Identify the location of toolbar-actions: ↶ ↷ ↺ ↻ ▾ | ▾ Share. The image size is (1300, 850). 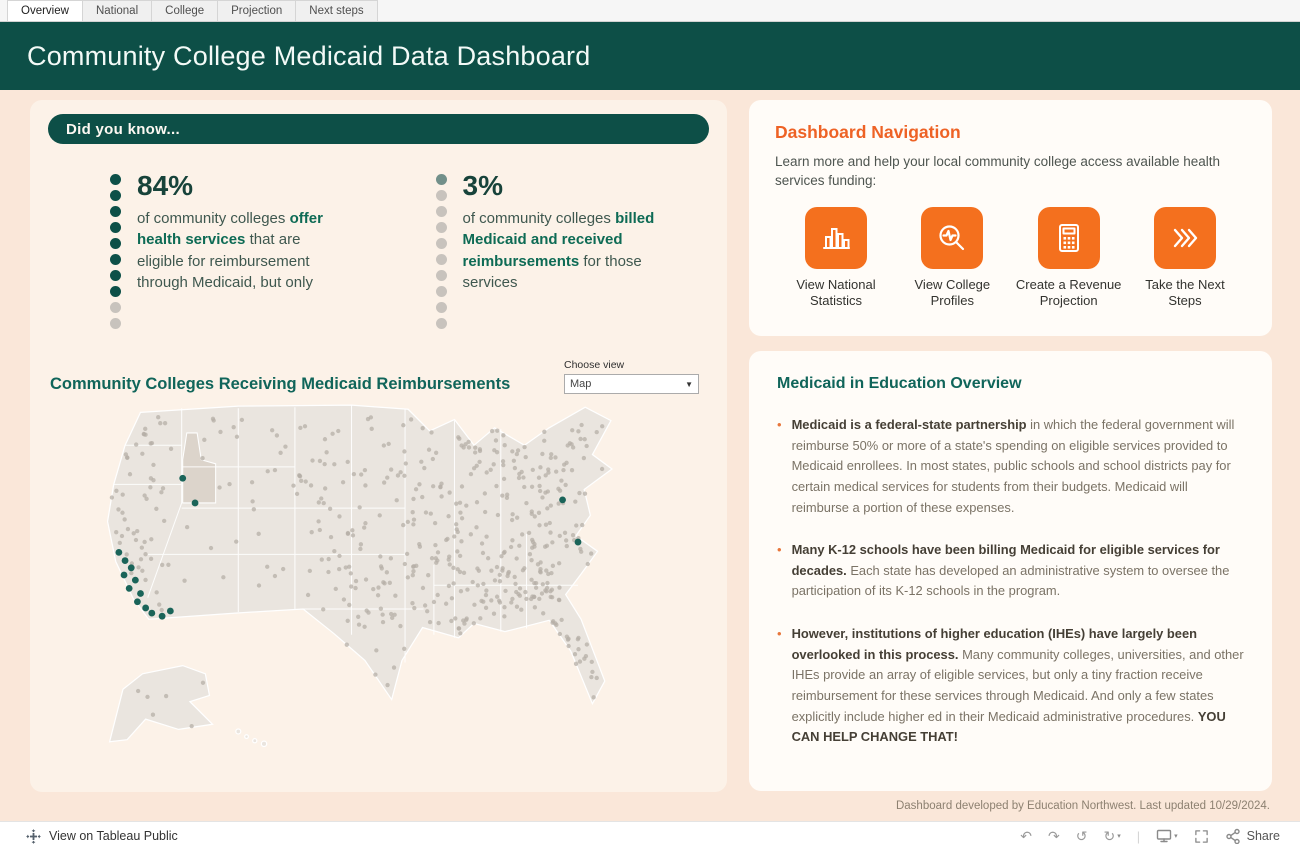
(1150, 836).